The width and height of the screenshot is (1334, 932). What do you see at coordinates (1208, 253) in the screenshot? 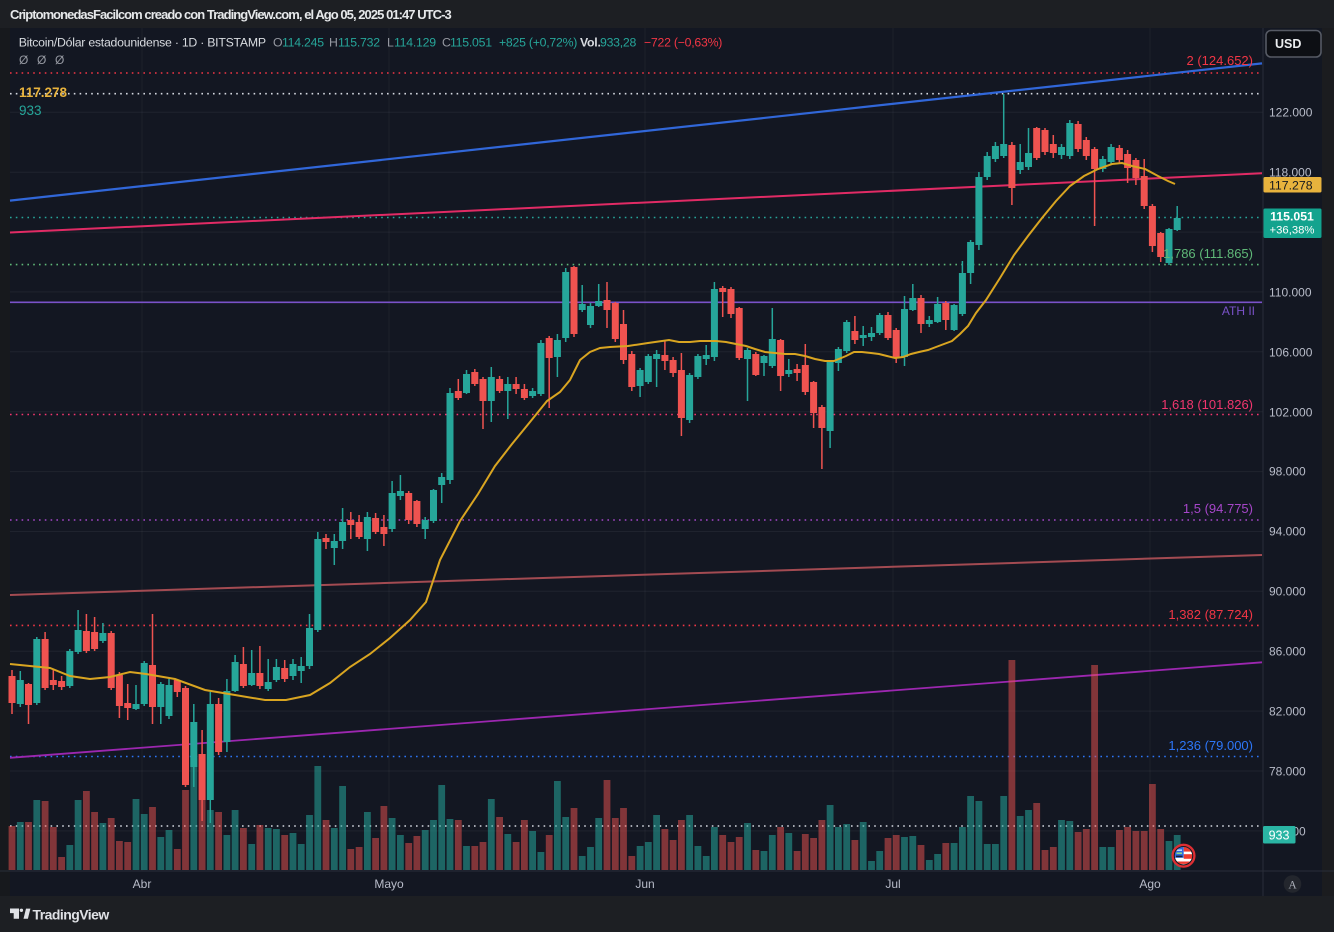
I see `svg-text: 1,786 (111.865)` at bounding box center [1208, 253].